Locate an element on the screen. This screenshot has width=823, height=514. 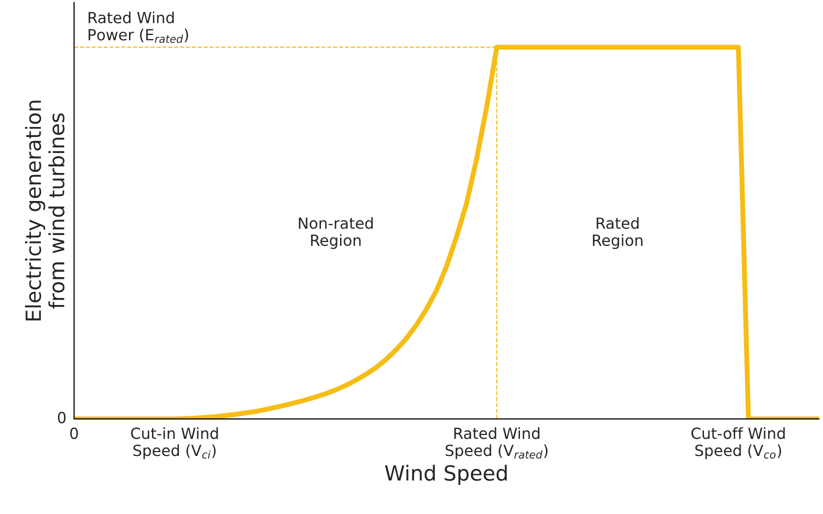
x-tick-label: Cut-in Wind Speed (V$_{ci}$) is located at coordinates (174, 443).